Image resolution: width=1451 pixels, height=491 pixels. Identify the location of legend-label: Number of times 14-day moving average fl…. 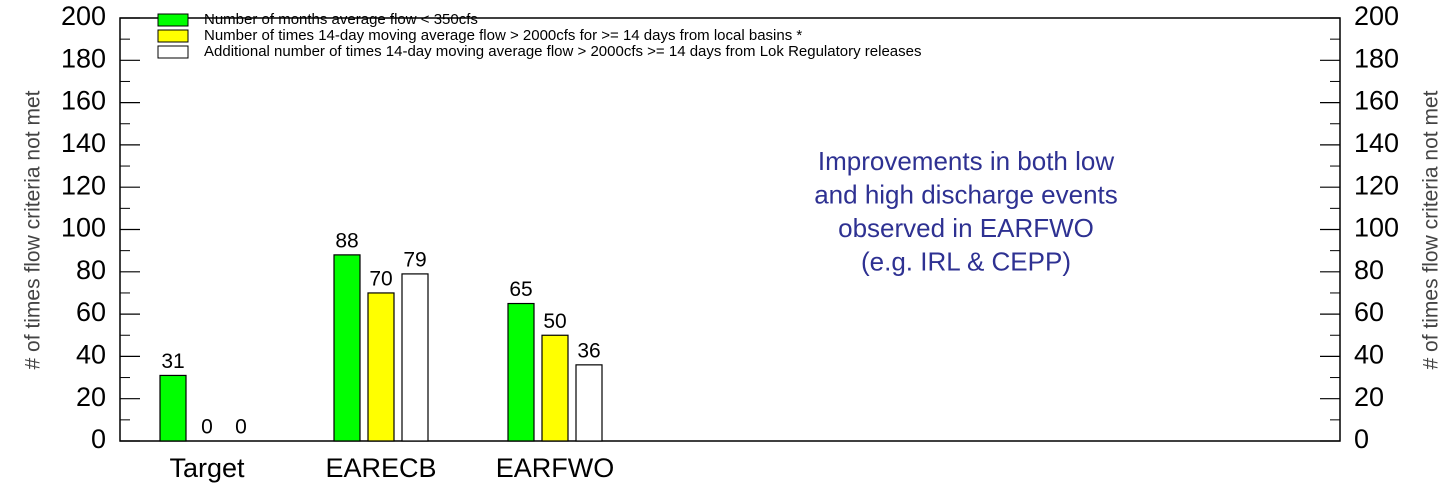
(503, 35).